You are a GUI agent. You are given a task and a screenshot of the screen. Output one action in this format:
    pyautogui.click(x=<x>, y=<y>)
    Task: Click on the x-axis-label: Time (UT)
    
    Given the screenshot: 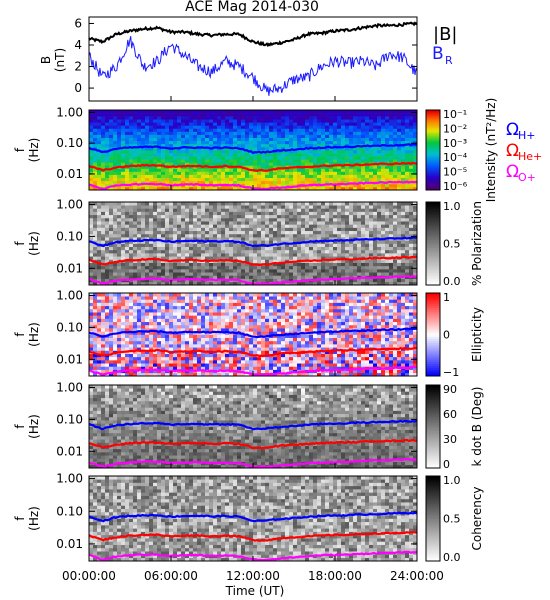 What is the action you would take?
    pyautogui.click(x=255, y=591)
    